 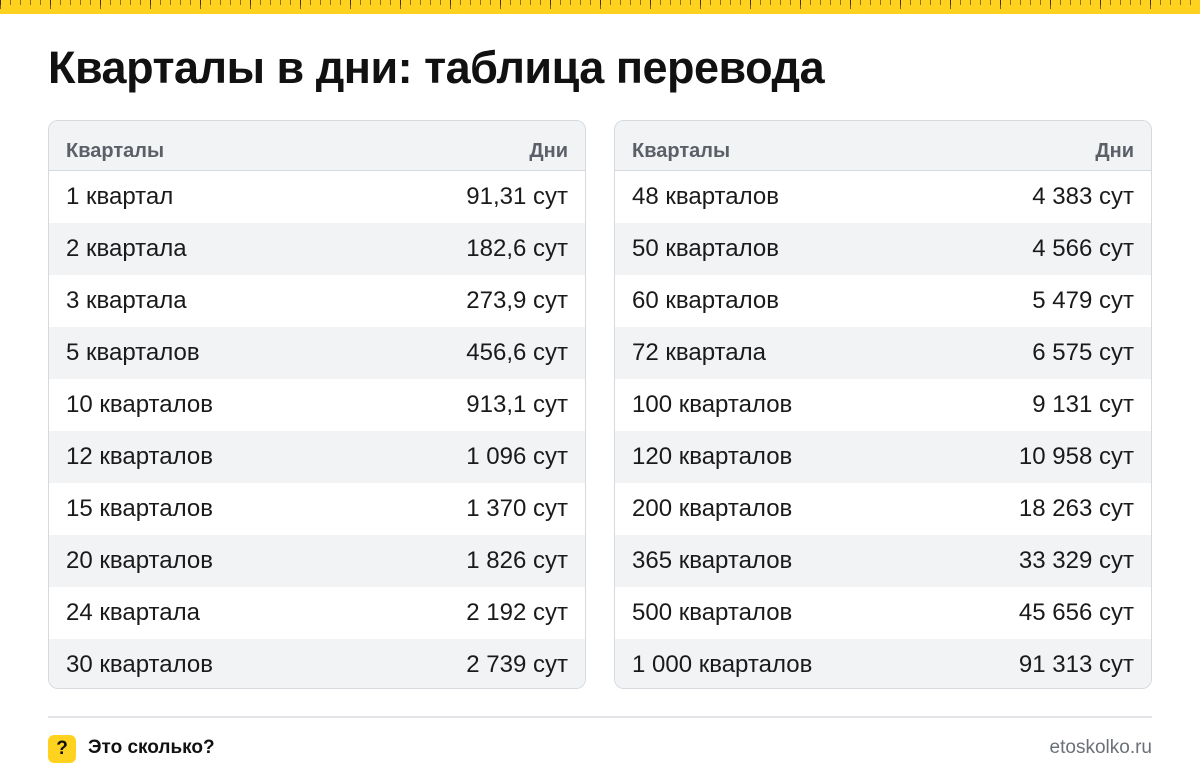 I want to click on row-value: 10 958 сут, so click(x=1076, y=456).